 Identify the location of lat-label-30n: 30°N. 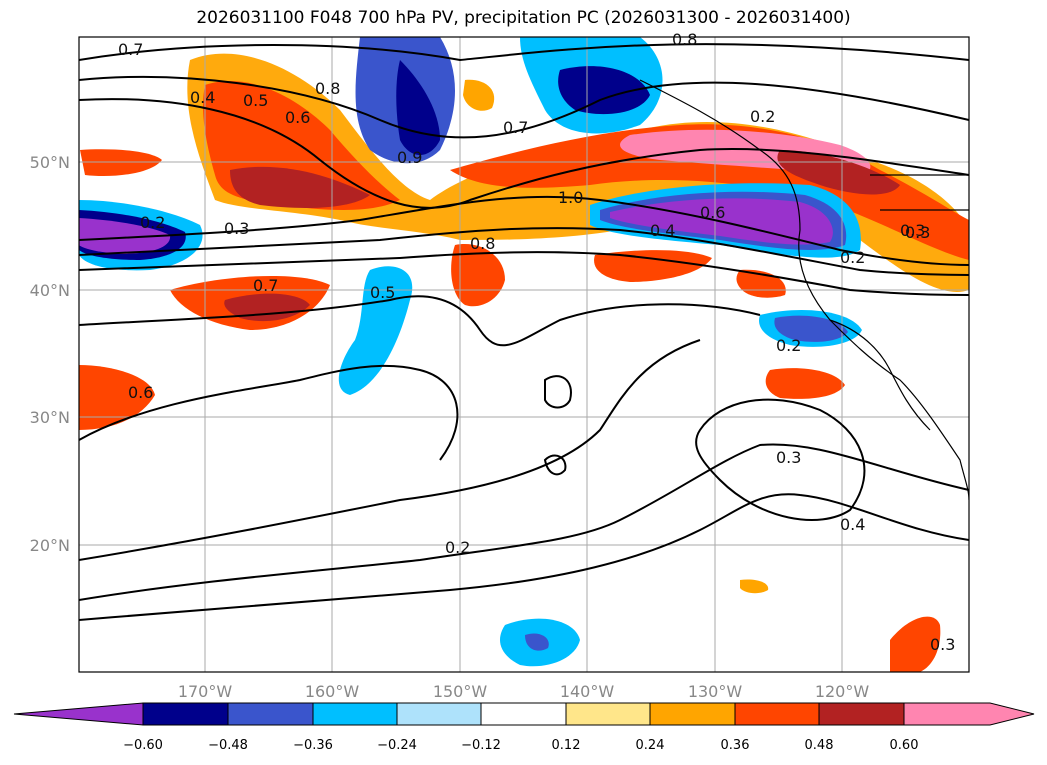
(50, 417).